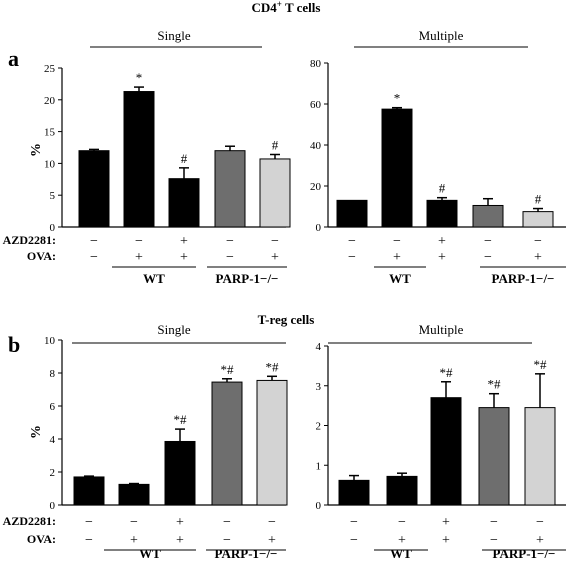  What do you see at coordinates (319, 427) in the screenshot?
I see `y-tick-label: 2` at bounding box center [319, 427].